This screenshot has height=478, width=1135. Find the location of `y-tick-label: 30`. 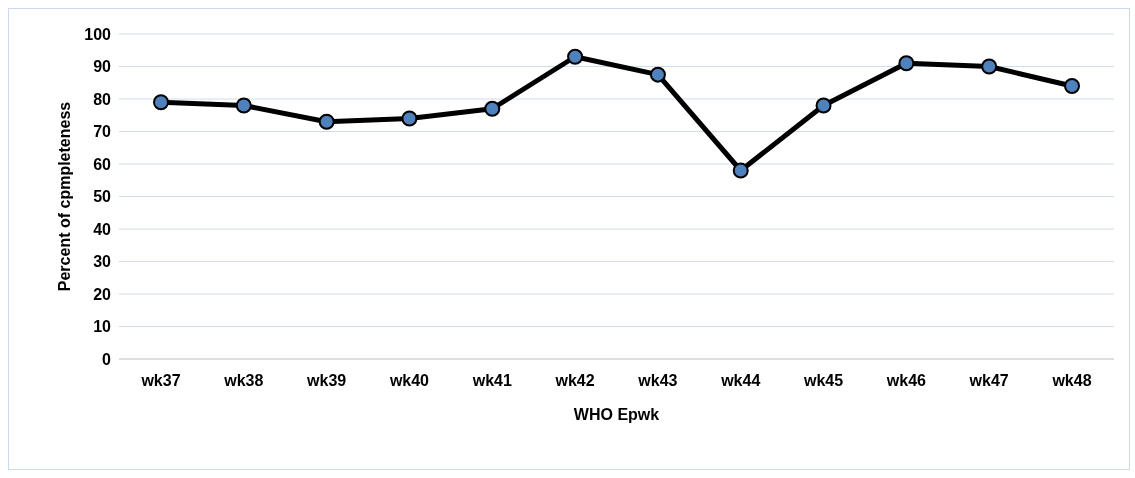

y-tick-label: 30 is located at coordinates (102, 262).